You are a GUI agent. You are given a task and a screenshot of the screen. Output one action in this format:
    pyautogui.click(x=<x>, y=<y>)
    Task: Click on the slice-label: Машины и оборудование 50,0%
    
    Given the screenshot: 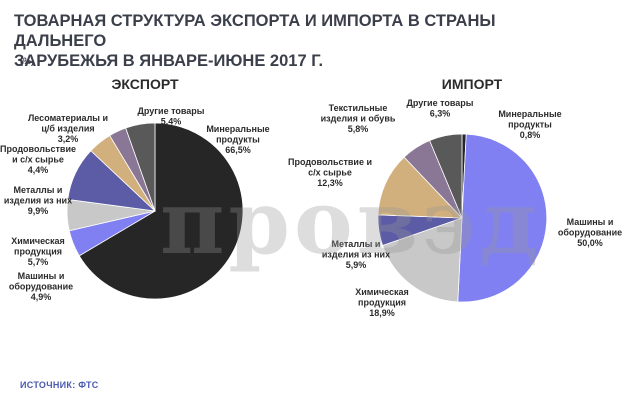 What is the action you would take?
    pyautogui.click(x=590, y=232)
    